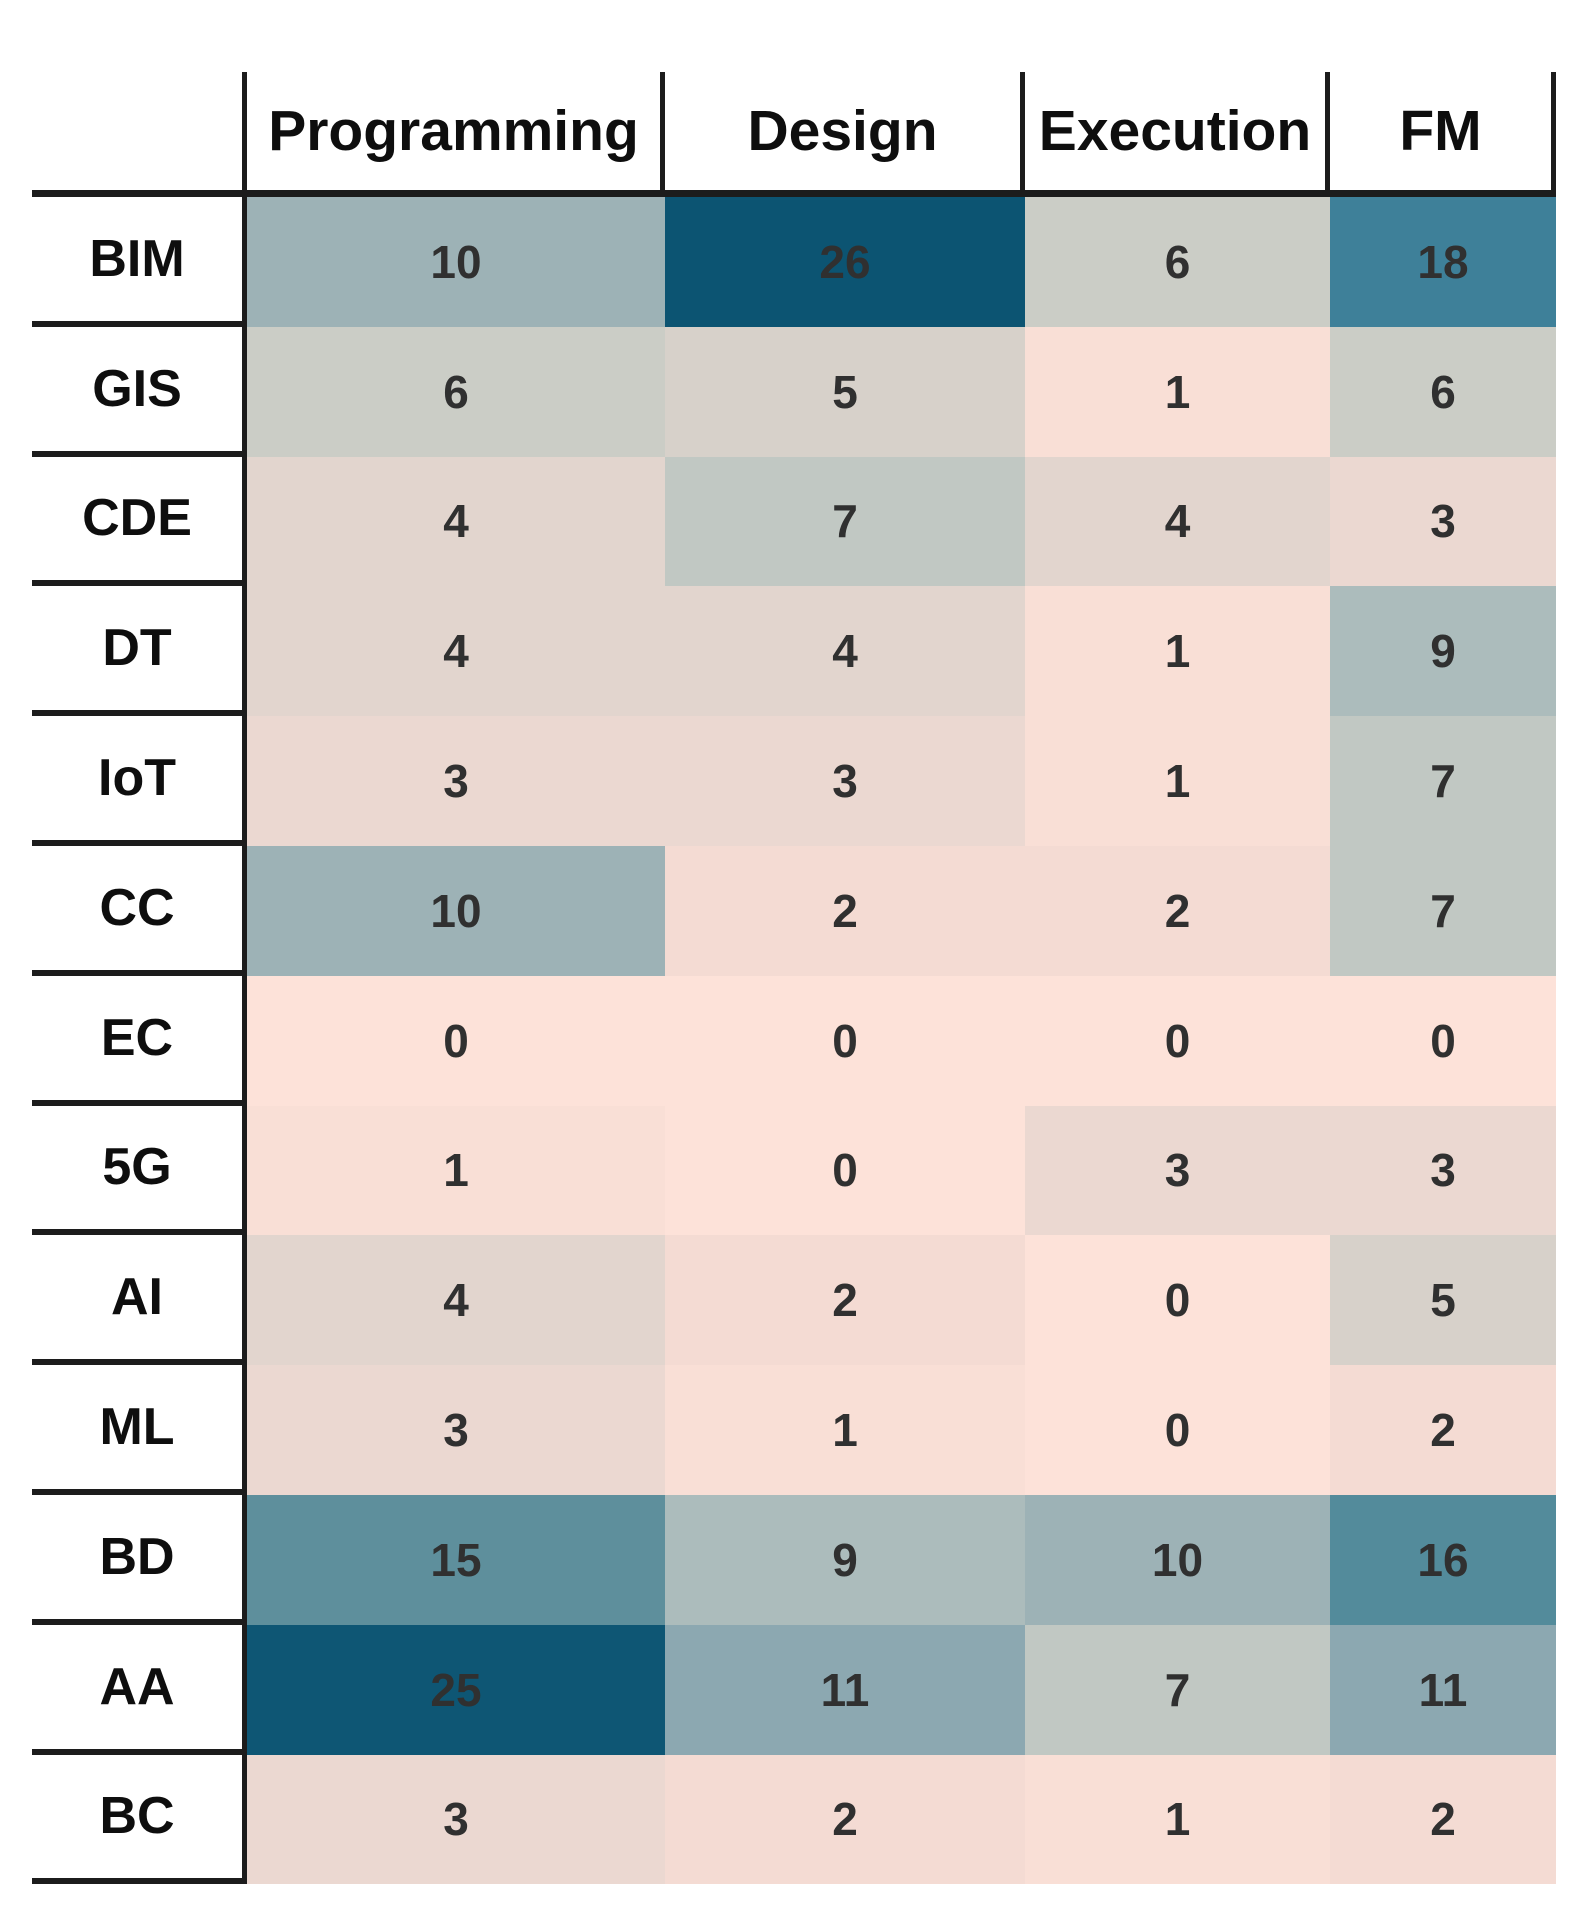 This screenshot has width=1582, height=1931. What do you see at coordinates (139, 781) in the screenshot?
I see `row-label: IoT` at bounding box center [139, 781].